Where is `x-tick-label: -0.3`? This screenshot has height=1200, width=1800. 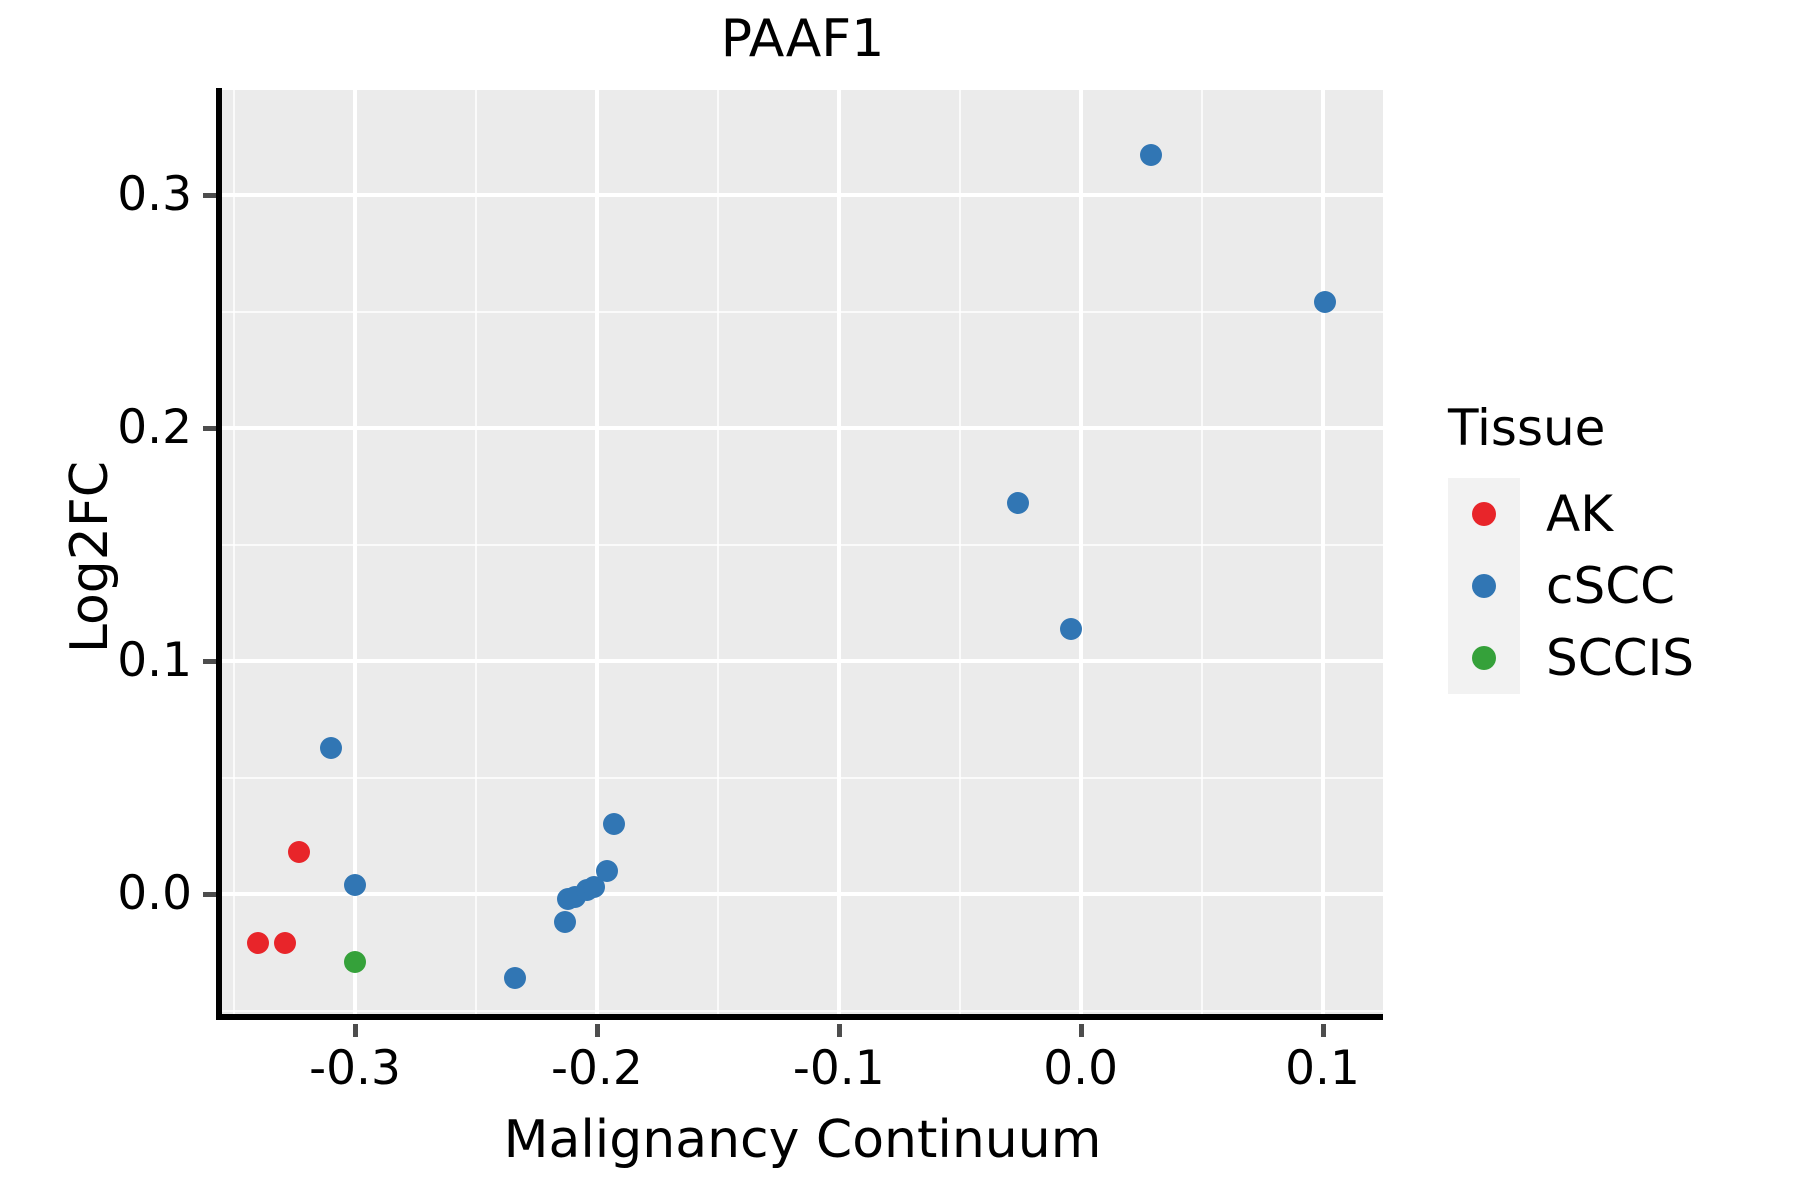
x-tick-label: -0.3 is located at coordinates (355, 1068).